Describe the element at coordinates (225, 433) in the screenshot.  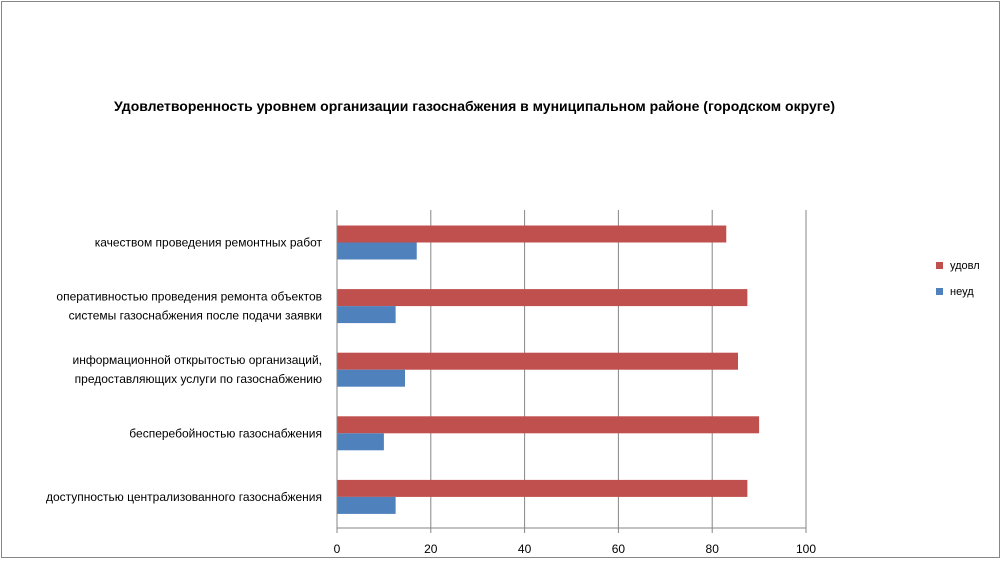
I see `category-label: бесперебойностью газоснабжения` at that location.